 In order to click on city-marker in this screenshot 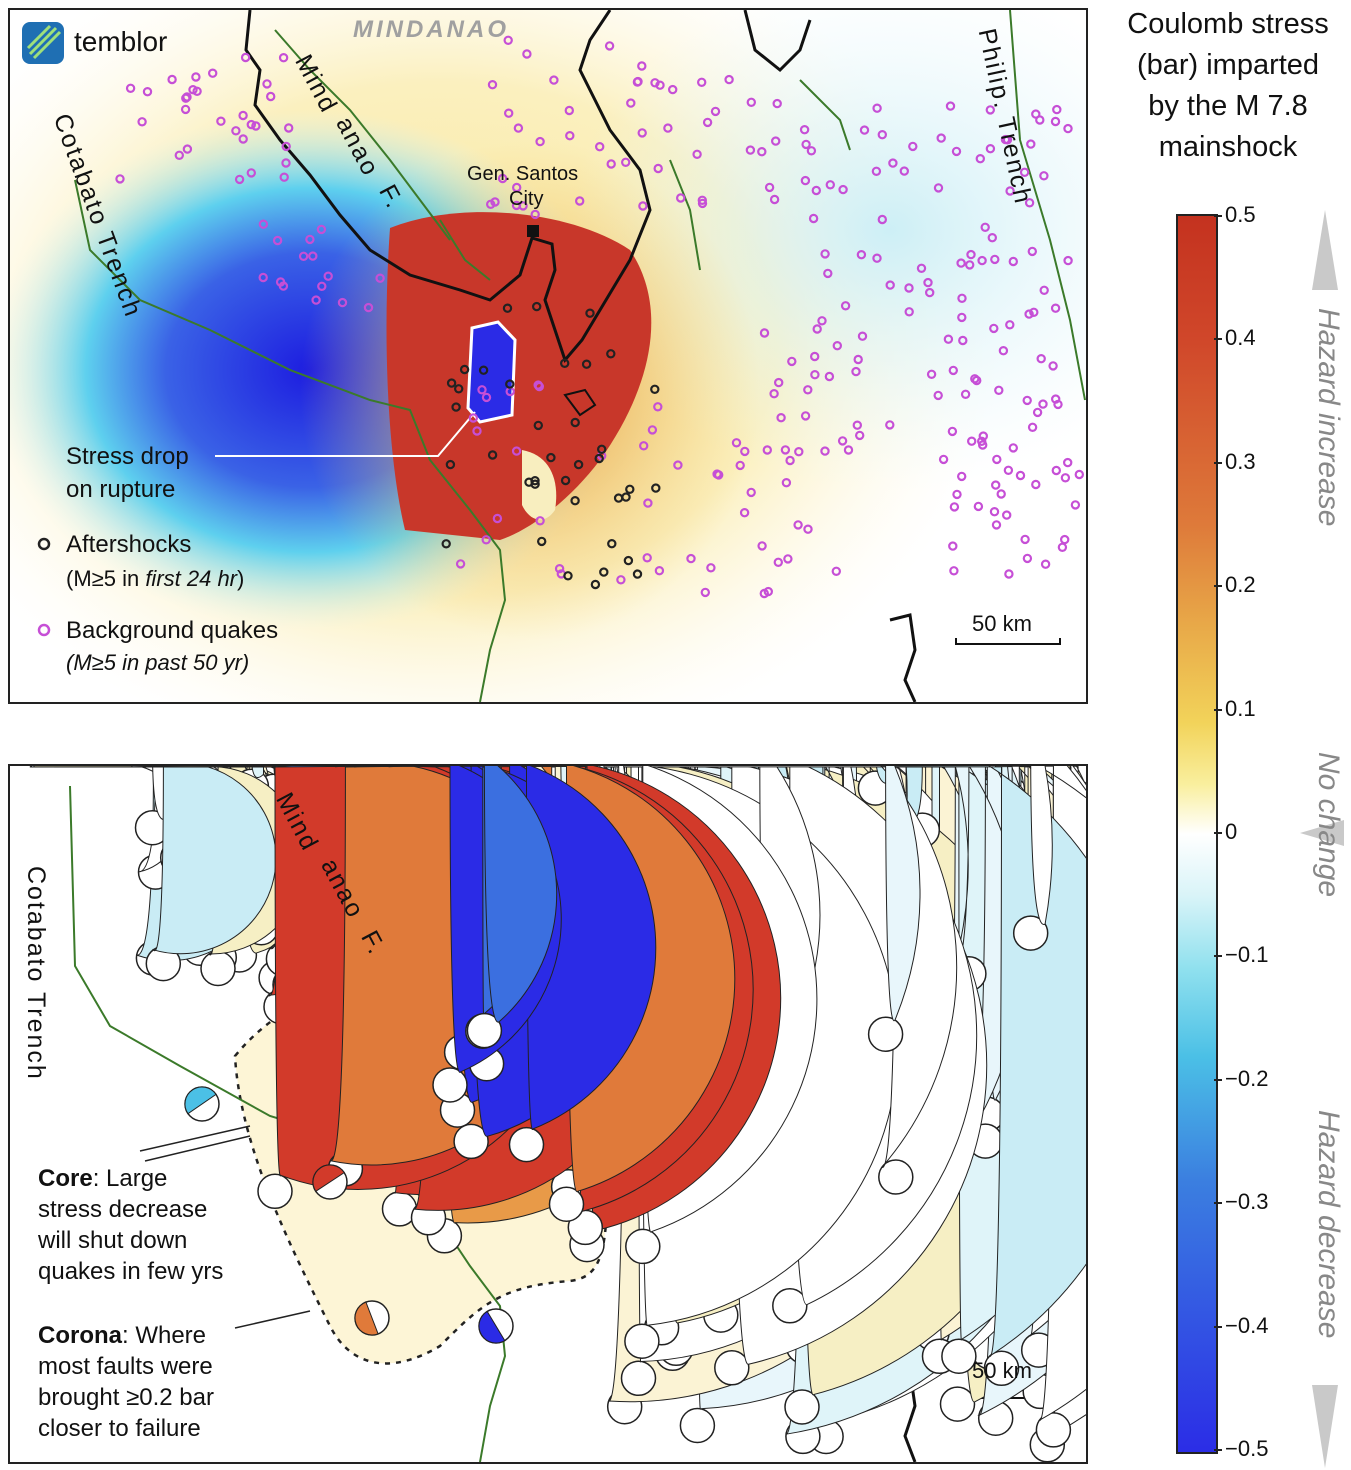, I will do `click(533, 231)`.